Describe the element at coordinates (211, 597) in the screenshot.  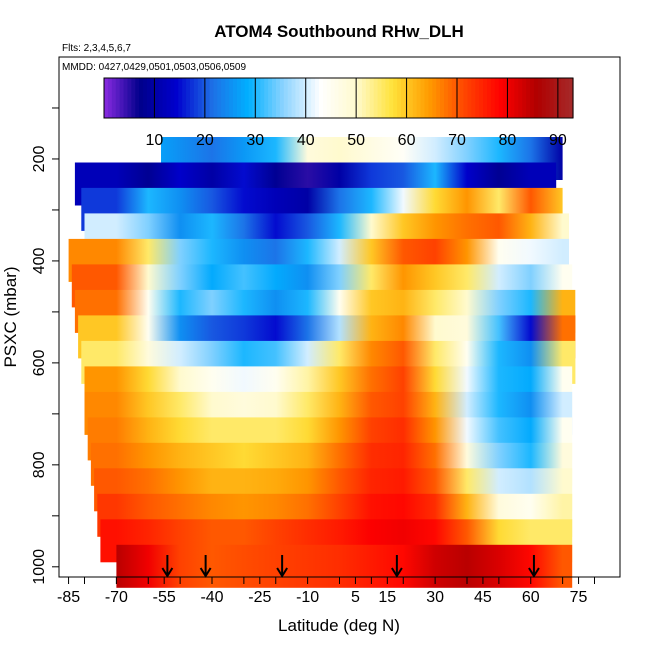
I see `x-tick-label: -40` at that location.